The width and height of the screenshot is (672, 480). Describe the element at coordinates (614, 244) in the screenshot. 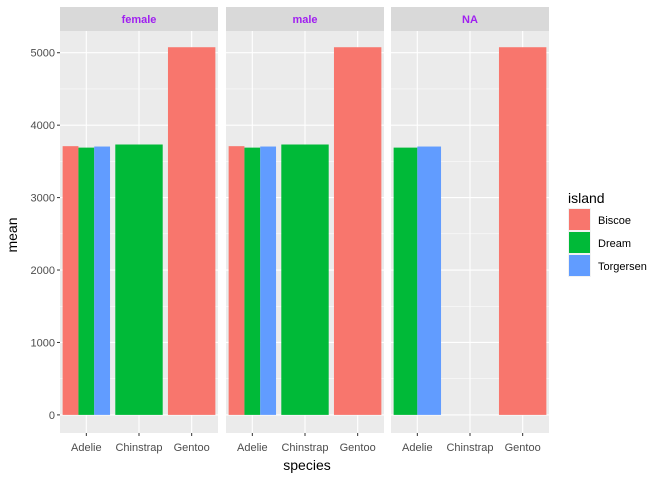

I see `legend-label-dream: Dream` at that location.